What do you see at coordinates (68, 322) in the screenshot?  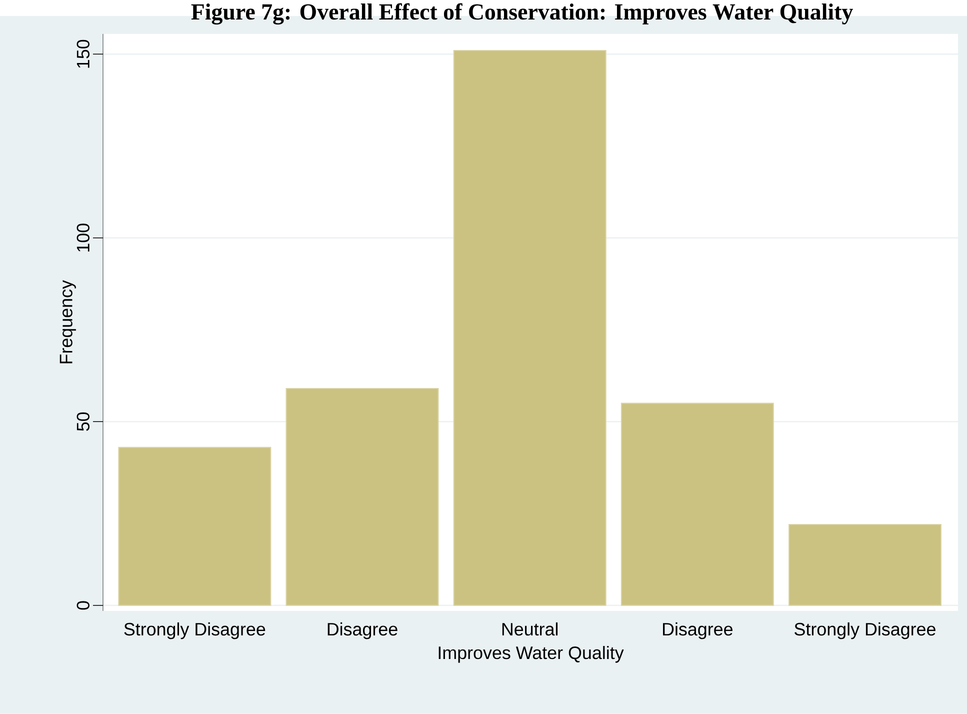 I see `y-axis-title: Frequency` at bounding box center [68, 322].